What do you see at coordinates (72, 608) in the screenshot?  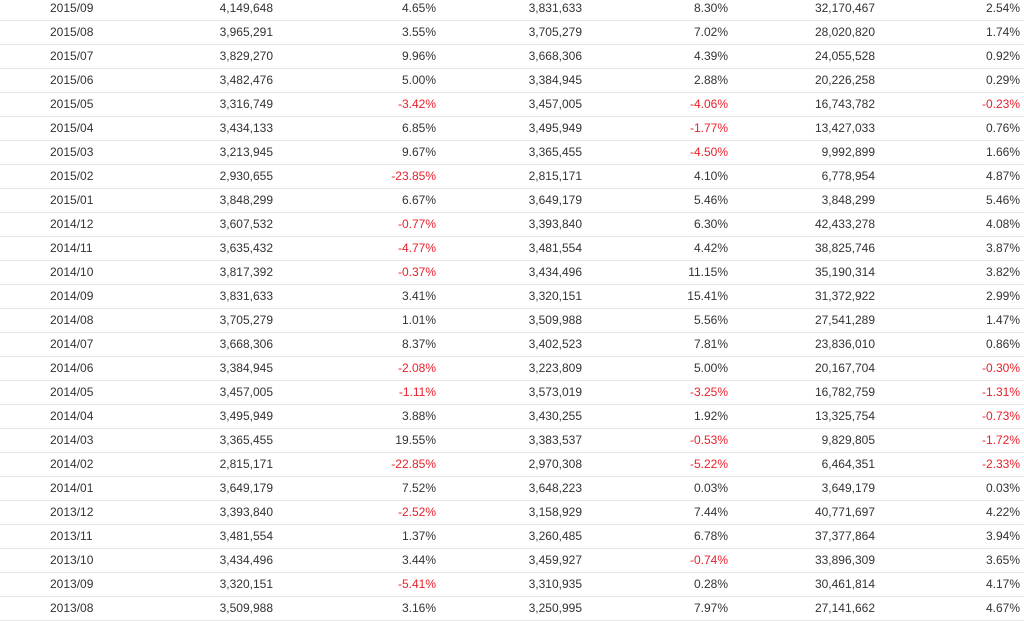 I see `cell-period: 2013/08` at bounding box center [72, 608].